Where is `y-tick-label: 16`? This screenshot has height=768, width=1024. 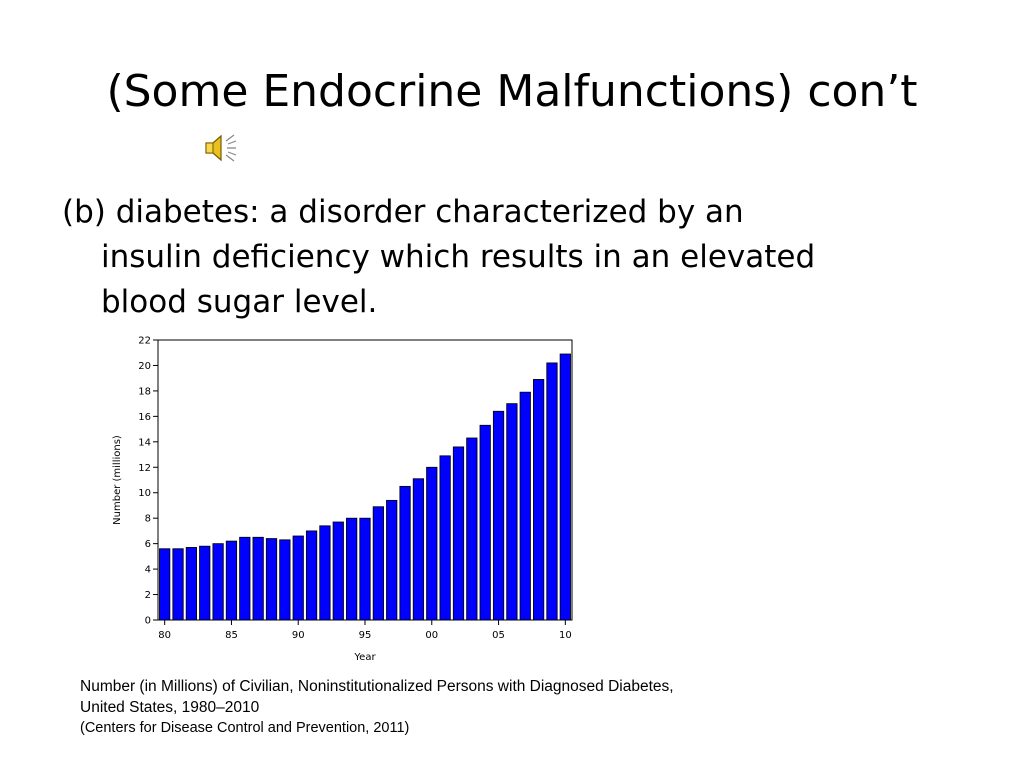
y-tick-label: 16 is located at coordinates (144, 417).